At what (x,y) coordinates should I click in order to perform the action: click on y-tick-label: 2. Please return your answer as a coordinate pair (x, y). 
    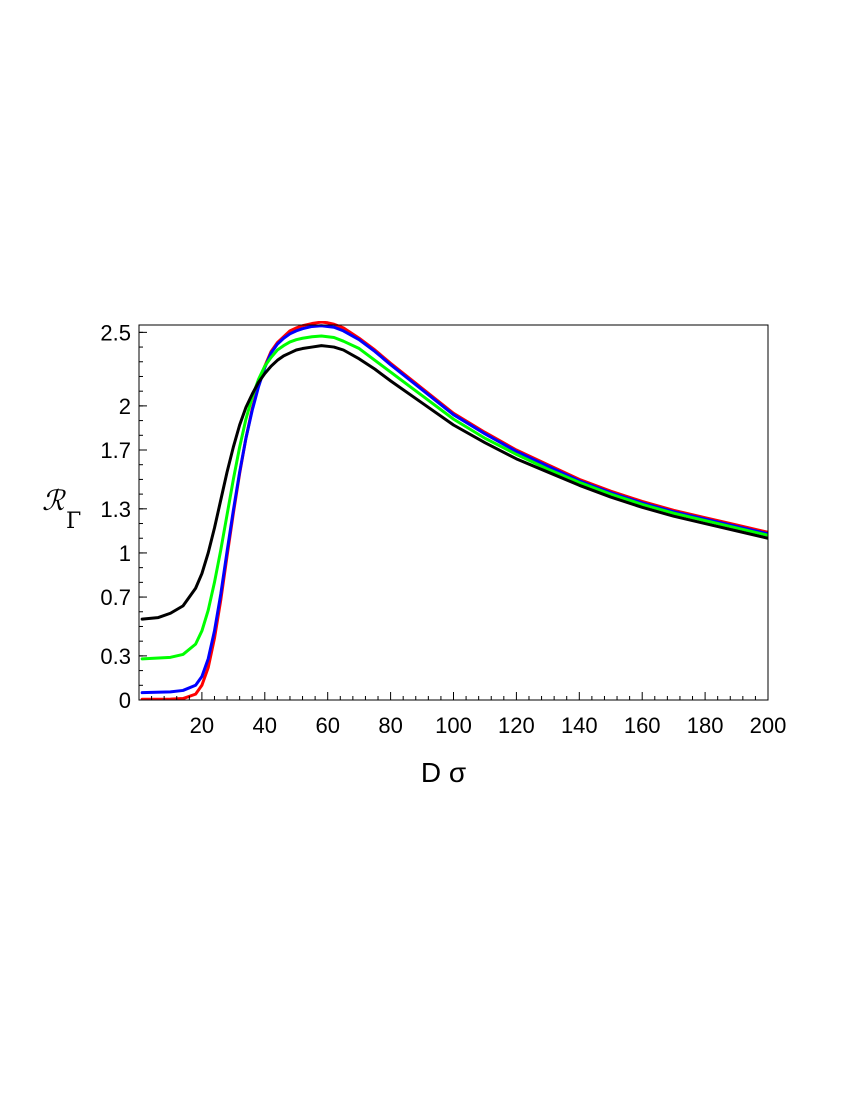
    Looking at the image, I should click on (125, 406).